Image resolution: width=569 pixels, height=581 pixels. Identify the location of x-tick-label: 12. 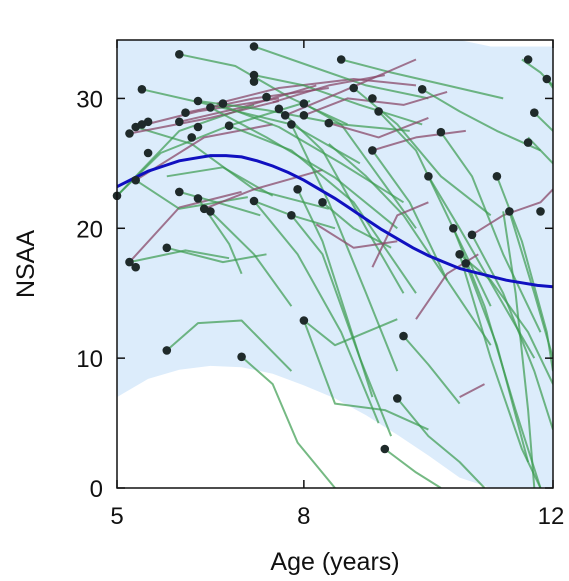
(551, 516).